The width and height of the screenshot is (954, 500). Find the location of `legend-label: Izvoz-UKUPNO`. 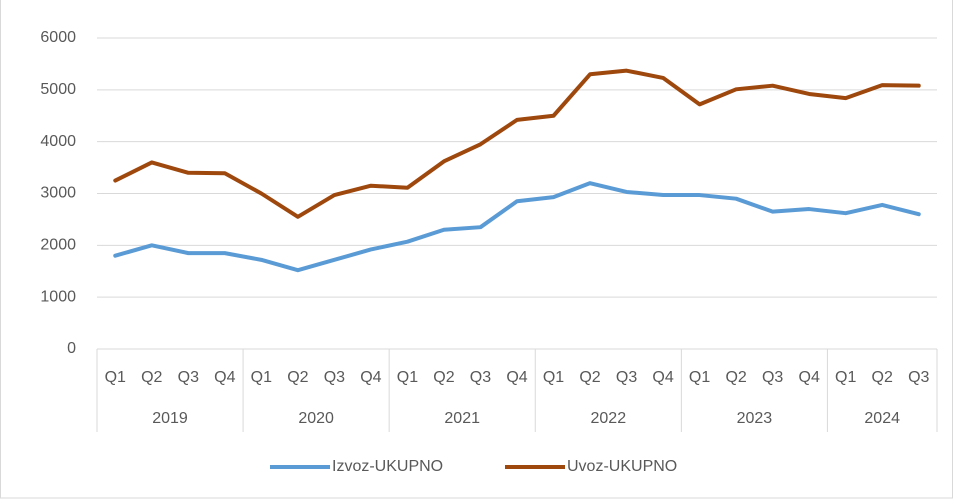

legend-label: Izvoz-UKUPNO is located at coordinates (387, 466).